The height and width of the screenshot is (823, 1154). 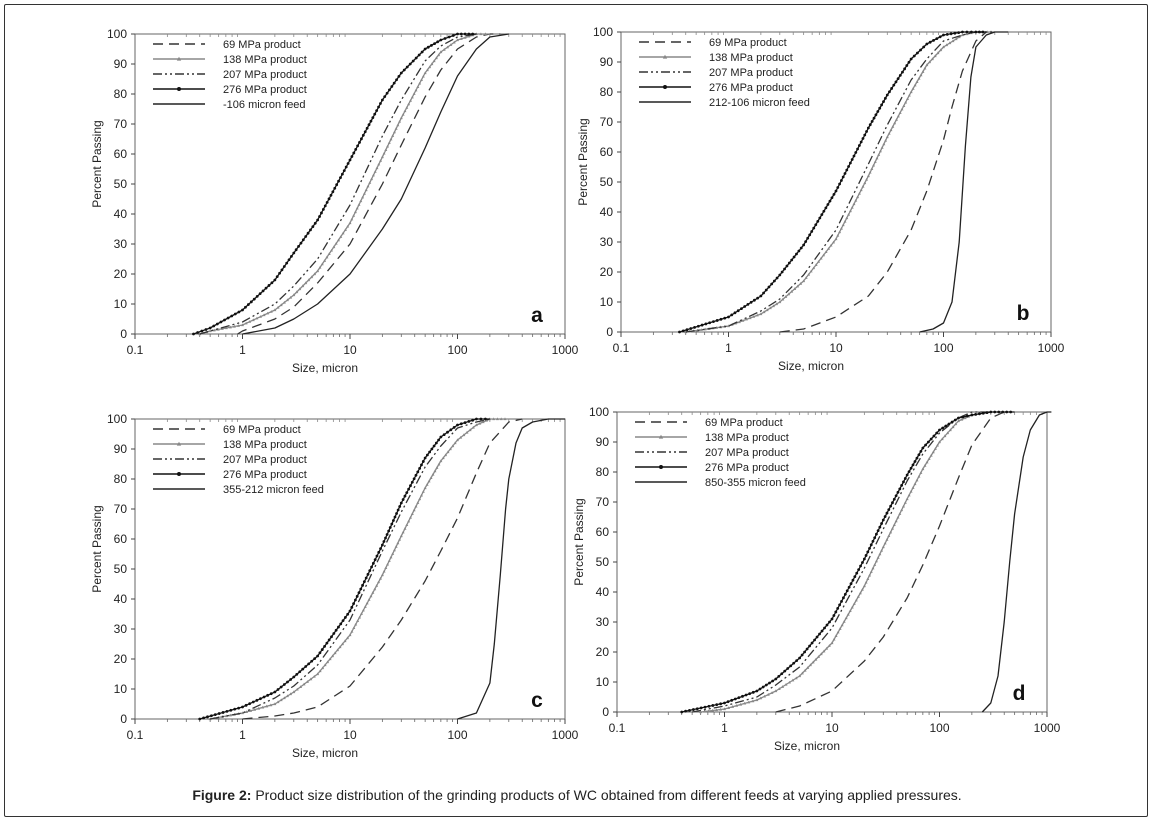 What do you see at coordinates (759, 103) in the screenshot?
I see `legend-label-5: 212-106 micron feed` at bounding box center [759, 103].